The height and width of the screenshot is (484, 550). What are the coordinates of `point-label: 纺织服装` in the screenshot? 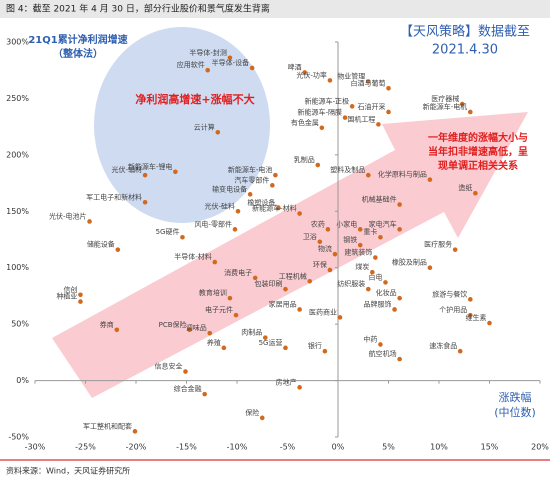 It's located at (351, 283).